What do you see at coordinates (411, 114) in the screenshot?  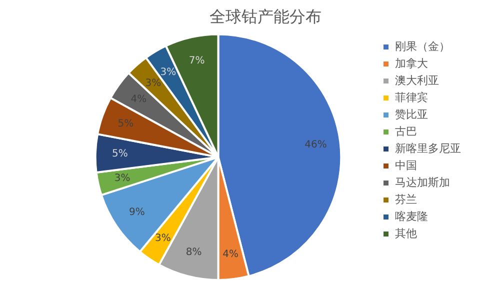 I see `legend-label: 赞比亚` at bounding box center [411, 114].